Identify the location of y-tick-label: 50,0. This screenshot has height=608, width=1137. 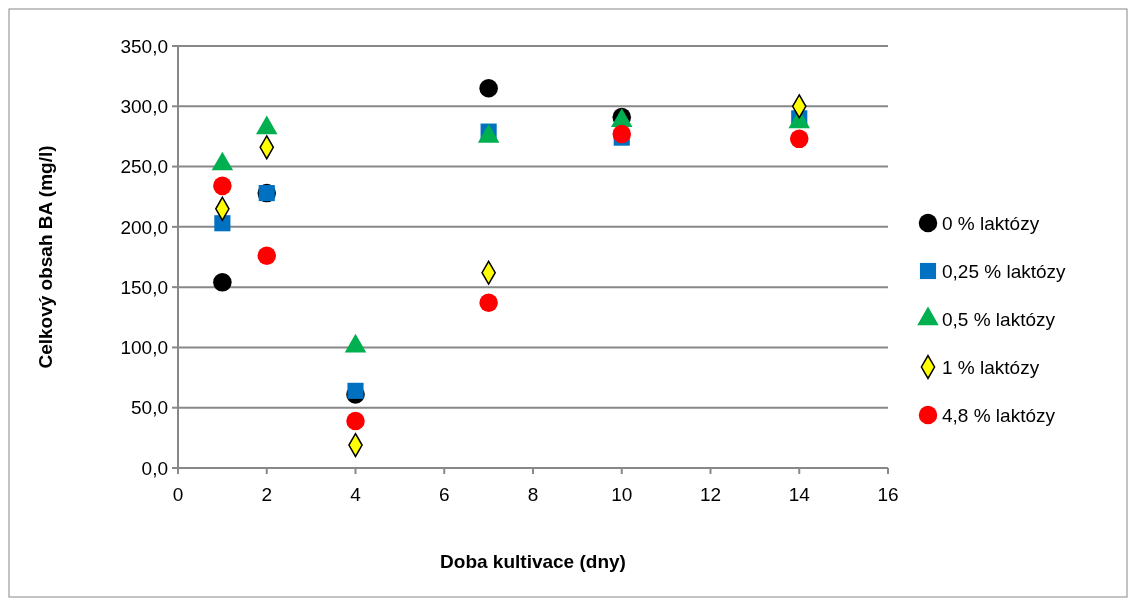
(149, 408).